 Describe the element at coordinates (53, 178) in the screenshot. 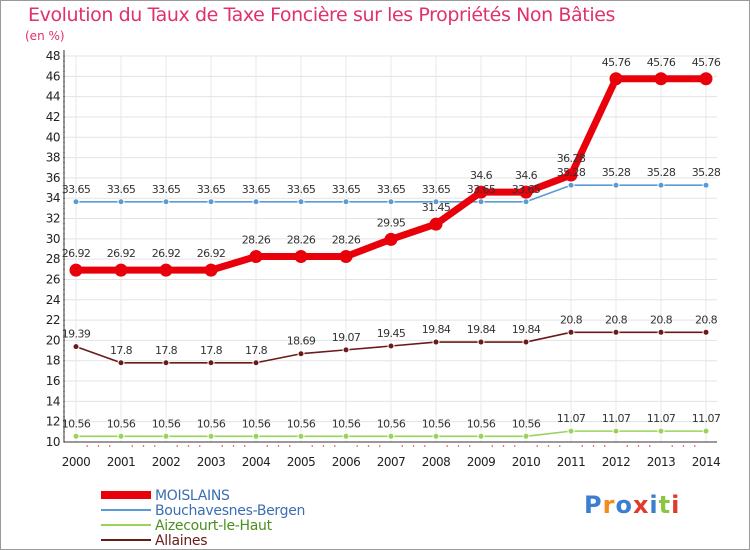

I see `y-tick-label: 36` at that location.